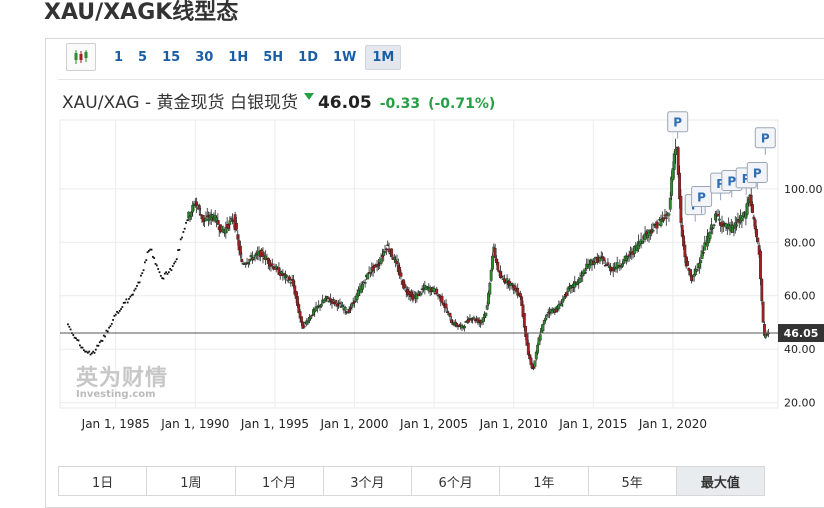 The width and height of the screenshot is (824, 508). What do you see at coordinates (672, 424) in the screenshot?
I see `x-tick-label: Jan 1, 2020` at bounding box center [672, 424].